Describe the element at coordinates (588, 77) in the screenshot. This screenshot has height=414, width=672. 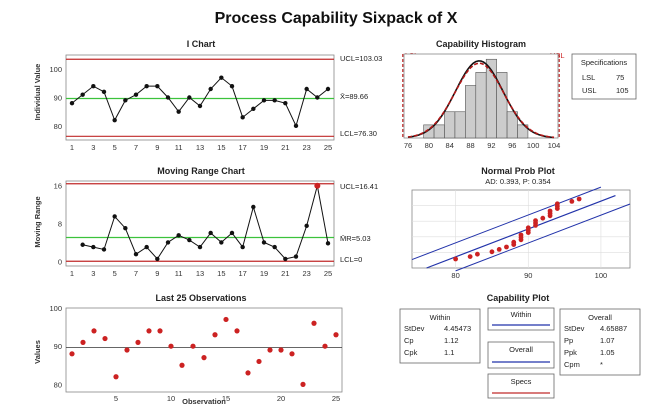
I see `spec-lsl-label: LSL` at that location.